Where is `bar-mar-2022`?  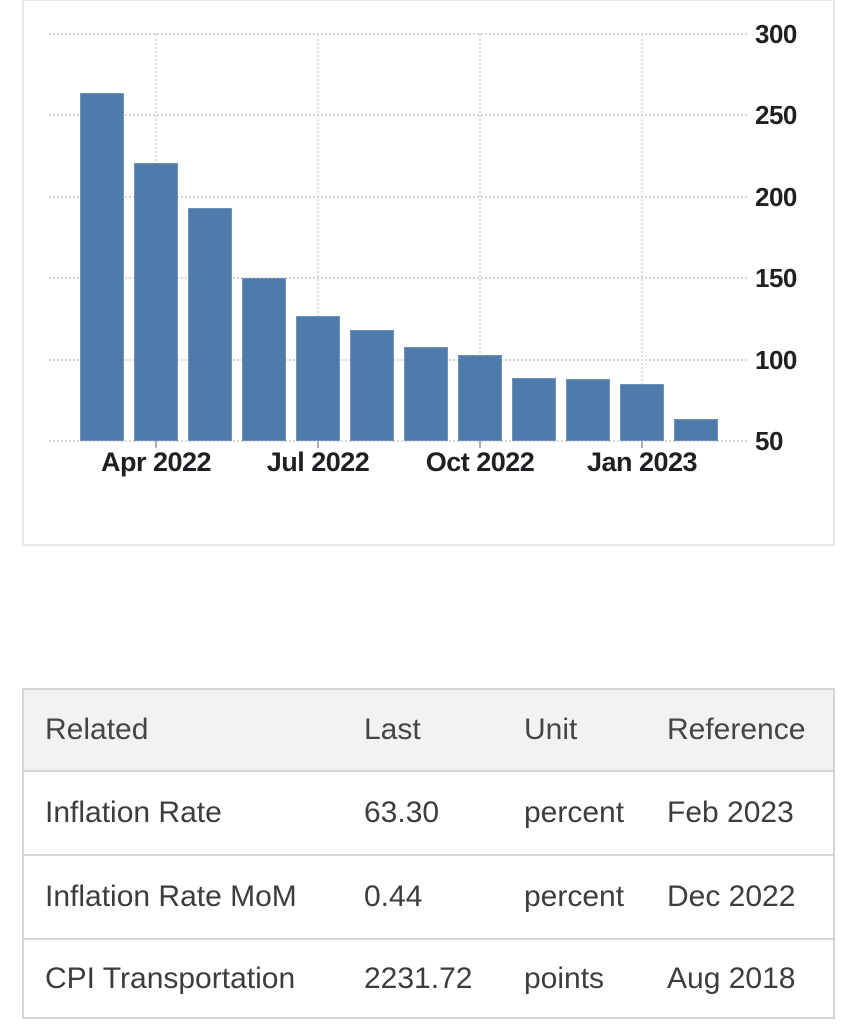 bar-mar-2022 is located at coordinates (102, 266).